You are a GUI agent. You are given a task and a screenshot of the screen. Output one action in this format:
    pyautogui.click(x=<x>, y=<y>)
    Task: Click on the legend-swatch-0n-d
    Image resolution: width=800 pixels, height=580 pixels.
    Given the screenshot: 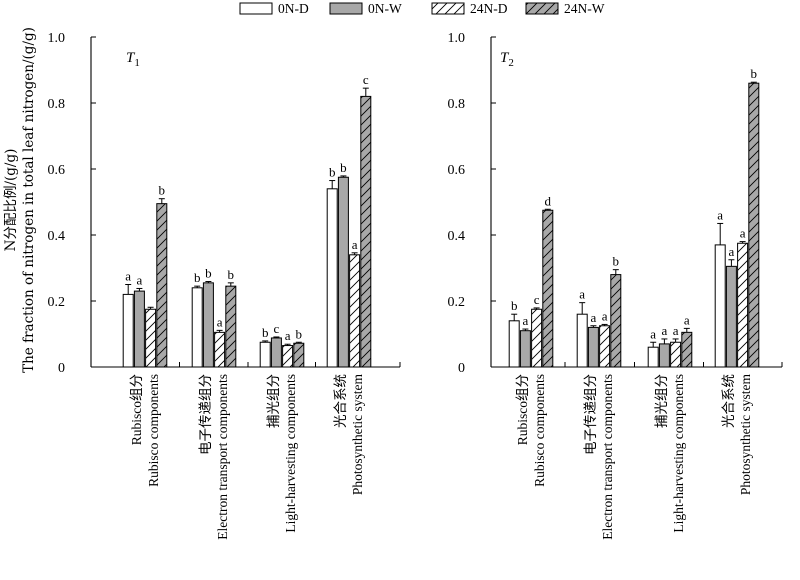 What is the action you would take?
    pyautogui.click(x=256, y=8)
    